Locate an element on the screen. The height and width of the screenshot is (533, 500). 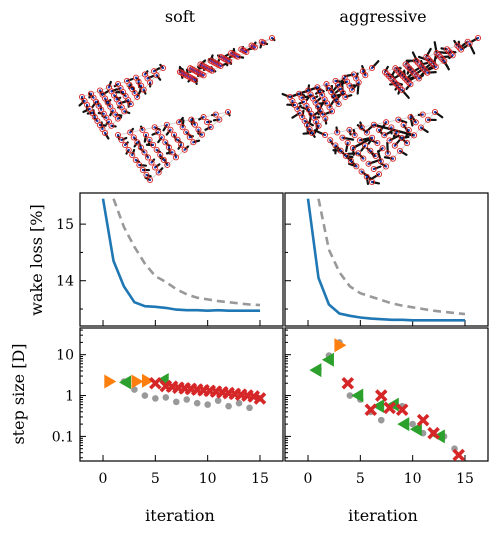
y-tick-label: 10 is located at coordinates (65, 356).